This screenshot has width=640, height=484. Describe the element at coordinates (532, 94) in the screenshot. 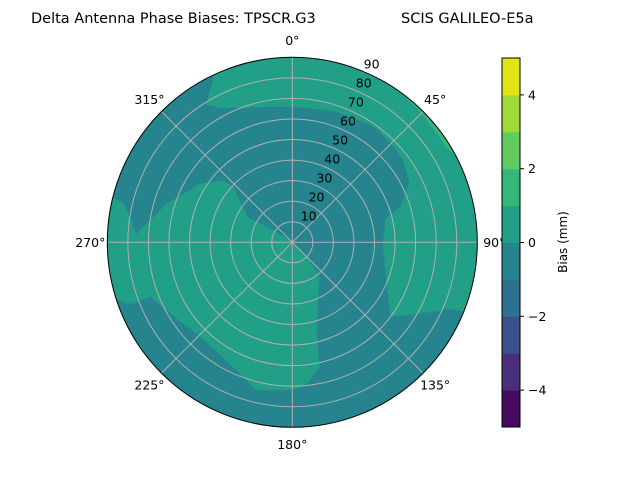

I see `colorbar-tick-label: 4` at that location.